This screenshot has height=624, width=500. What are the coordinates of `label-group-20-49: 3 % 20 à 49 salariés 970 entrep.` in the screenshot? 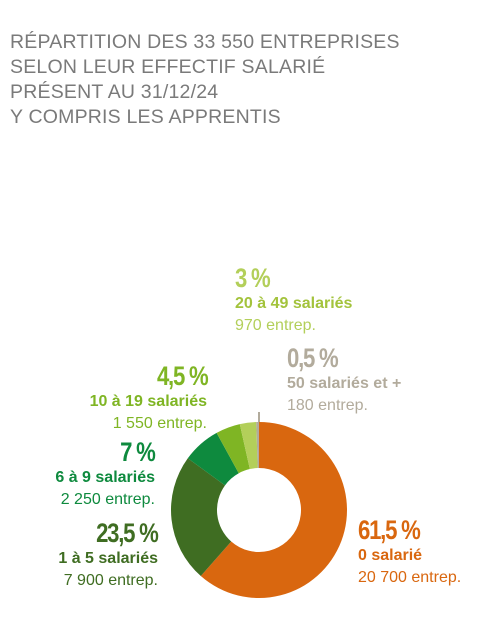 It's located at (293, 300).